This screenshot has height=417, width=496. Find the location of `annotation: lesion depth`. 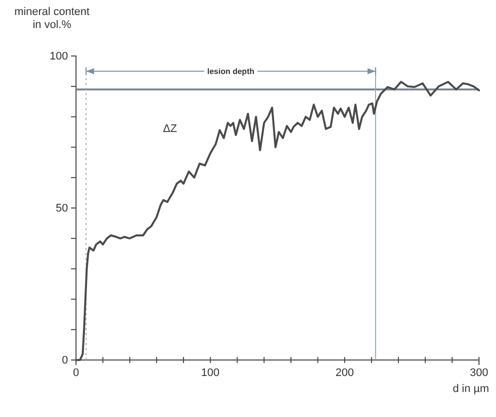

annotation: lesion depth is located at coordinates (230, 71).